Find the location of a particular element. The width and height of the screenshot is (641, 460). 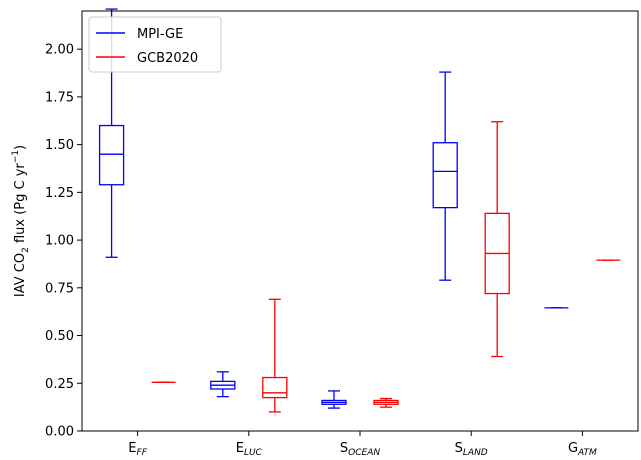

y-axis-label-post: ) is located at coordinates (20, 147).